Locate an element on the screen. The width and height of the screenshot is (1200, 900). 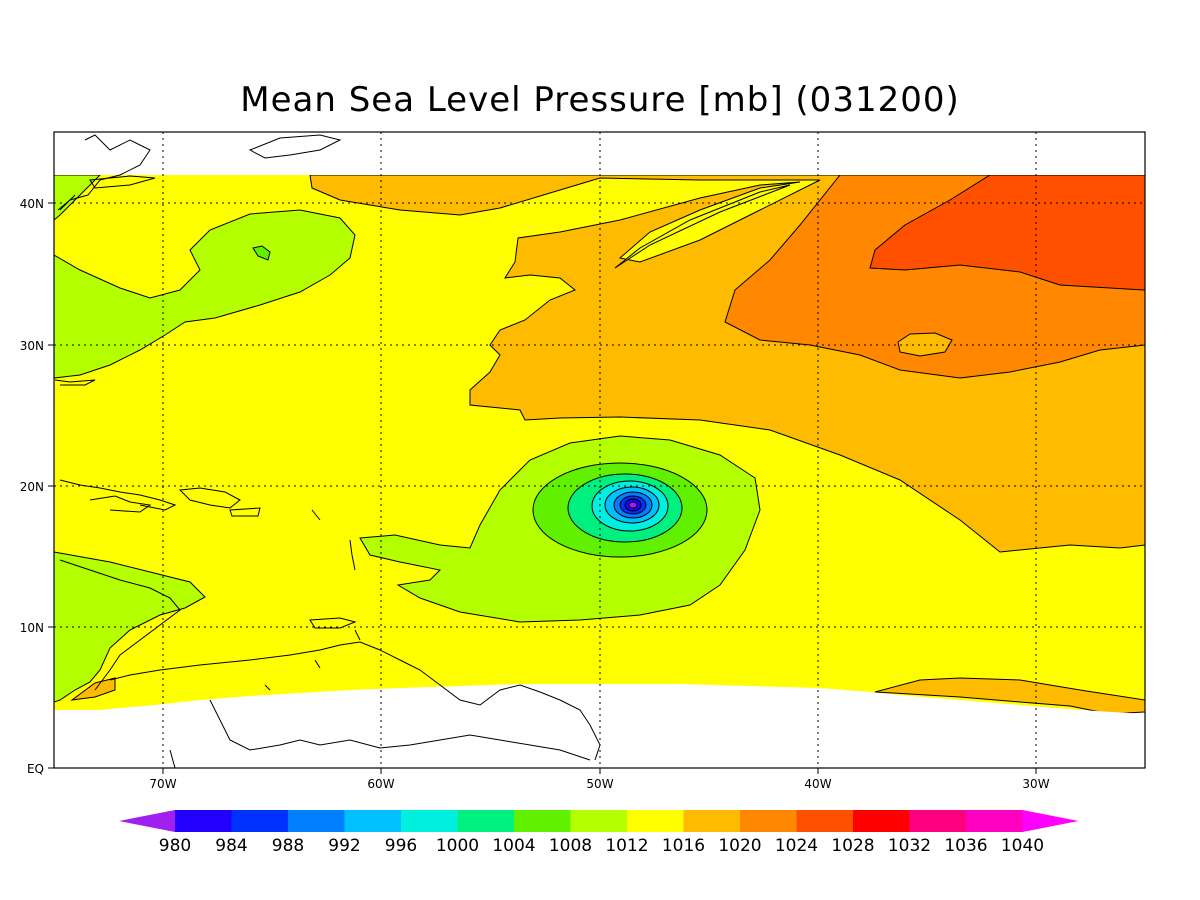
lon-label-50w: 50W is located at coordinates (599, 784).